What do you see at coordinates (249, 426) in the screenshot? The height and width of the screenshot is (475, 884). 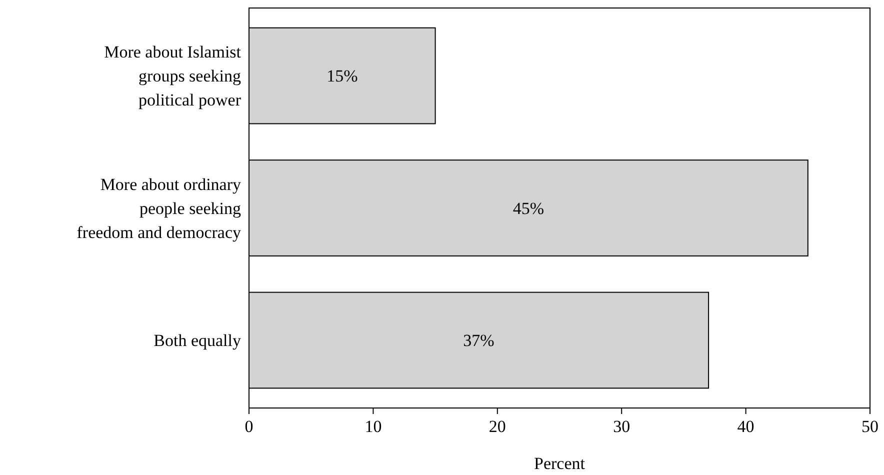 I see `x-tick-label: 0` at bounding box center [249, 426].